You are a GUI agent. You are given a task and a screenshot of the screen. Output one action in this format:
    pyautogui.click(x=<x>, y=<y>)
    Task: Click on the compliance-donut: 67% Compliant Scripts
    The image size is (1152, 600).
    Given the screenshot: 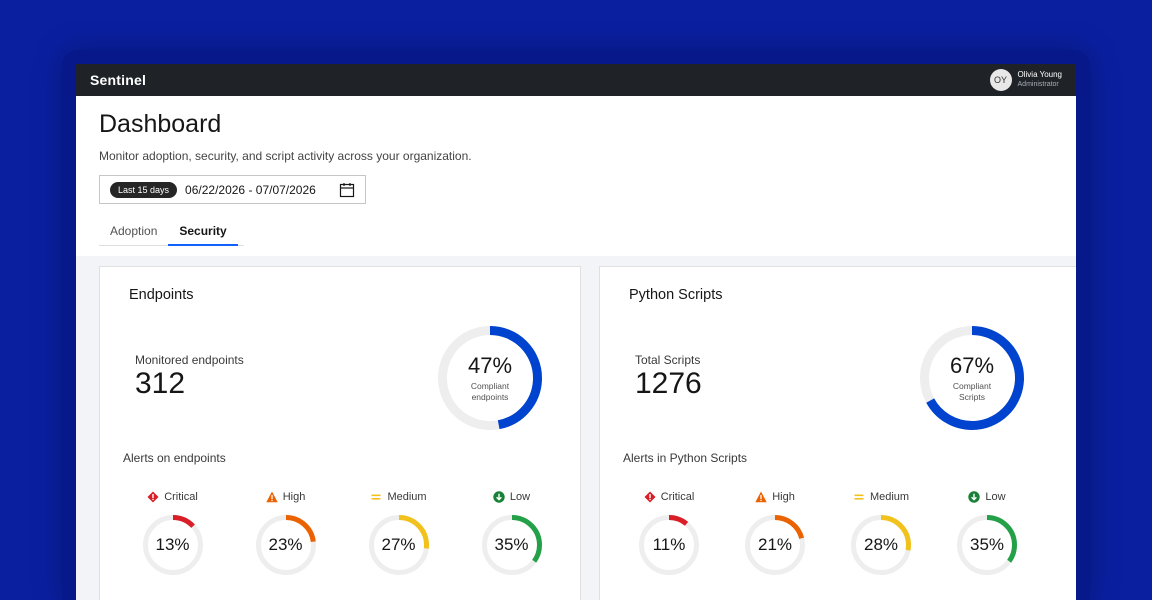 What is the action you would take?
    pyautogui.click(x=972, y=378)
    